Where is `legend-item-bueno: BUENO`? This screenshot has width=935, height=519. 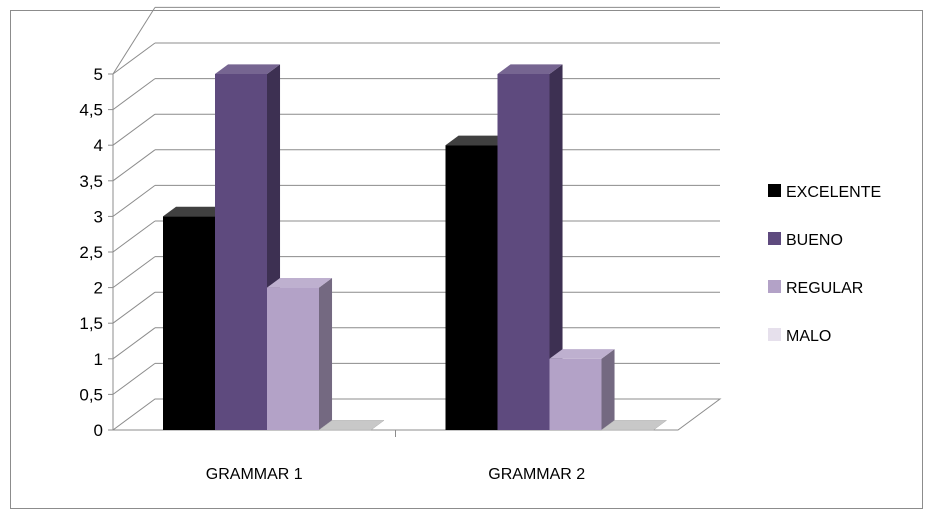 legend-item-bueno: BUENO is located at coordinates (805, 240).